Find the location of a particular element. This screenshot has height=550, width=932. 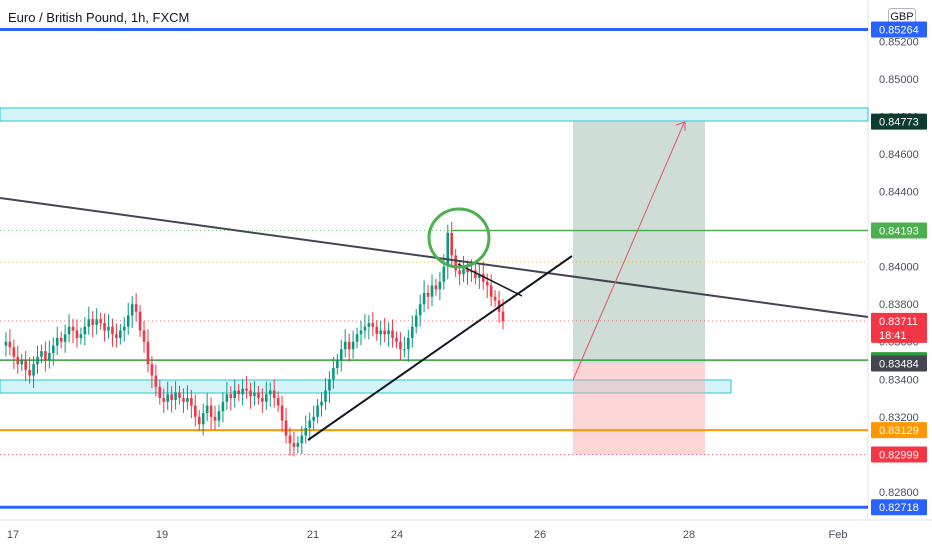

x-tick-label: 28 is located at coordinates (689, 535).